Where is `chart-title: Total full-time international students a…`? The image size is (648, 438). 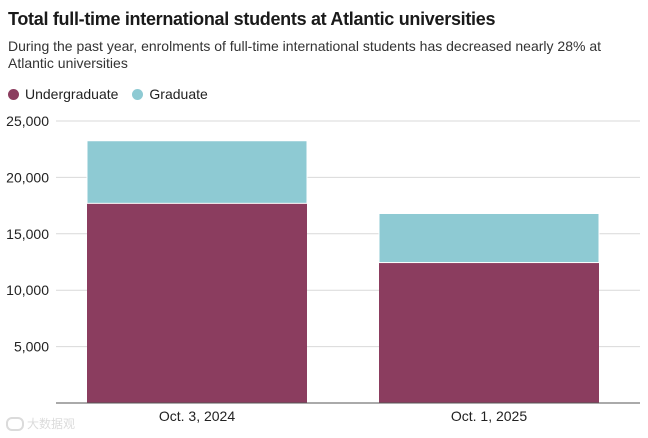 chart-title: Total full-time international students a… is located at coordinates (252, 19).